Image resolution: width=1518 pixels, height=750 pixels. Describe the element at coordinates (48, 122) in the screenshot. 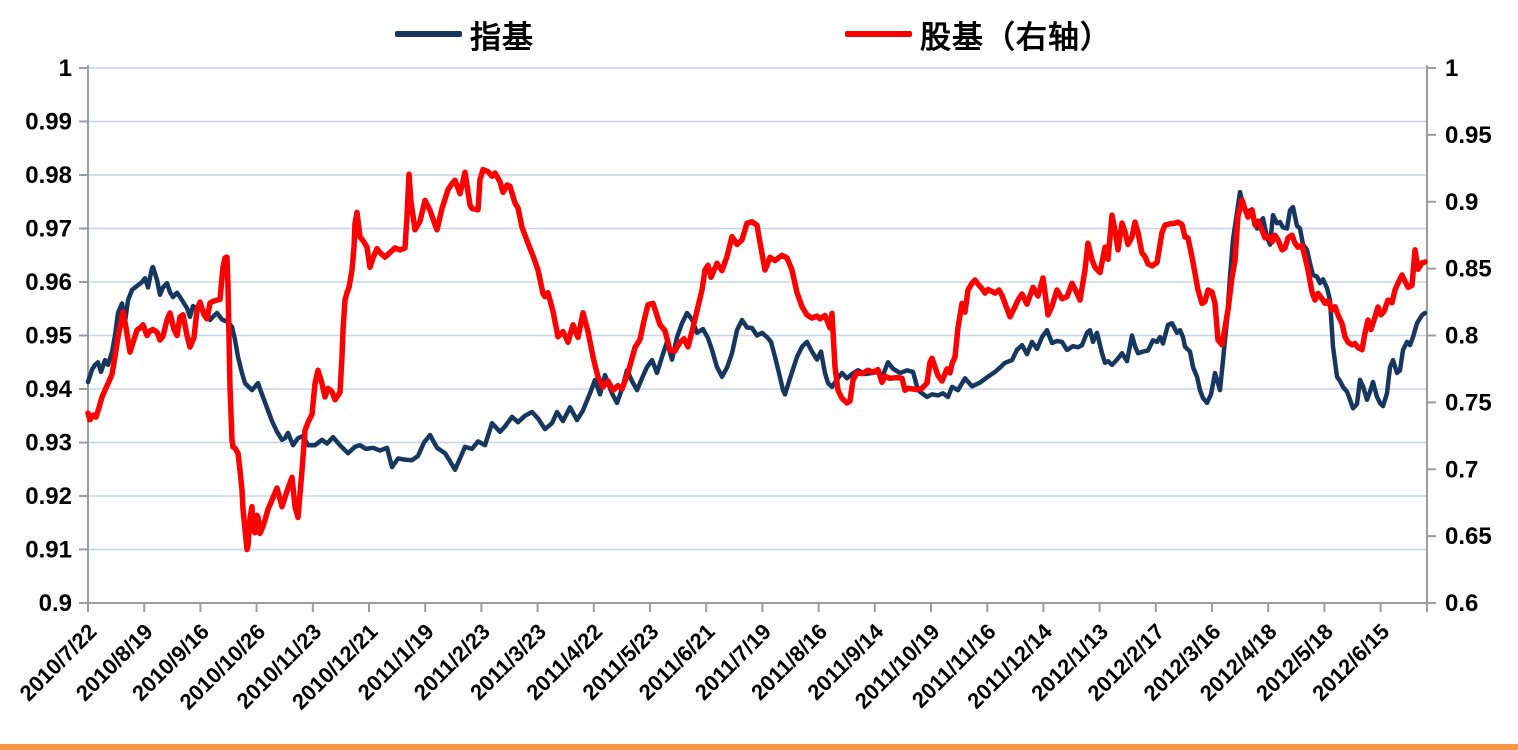

I see `left-axis-tick-label: 0.99` at that location.